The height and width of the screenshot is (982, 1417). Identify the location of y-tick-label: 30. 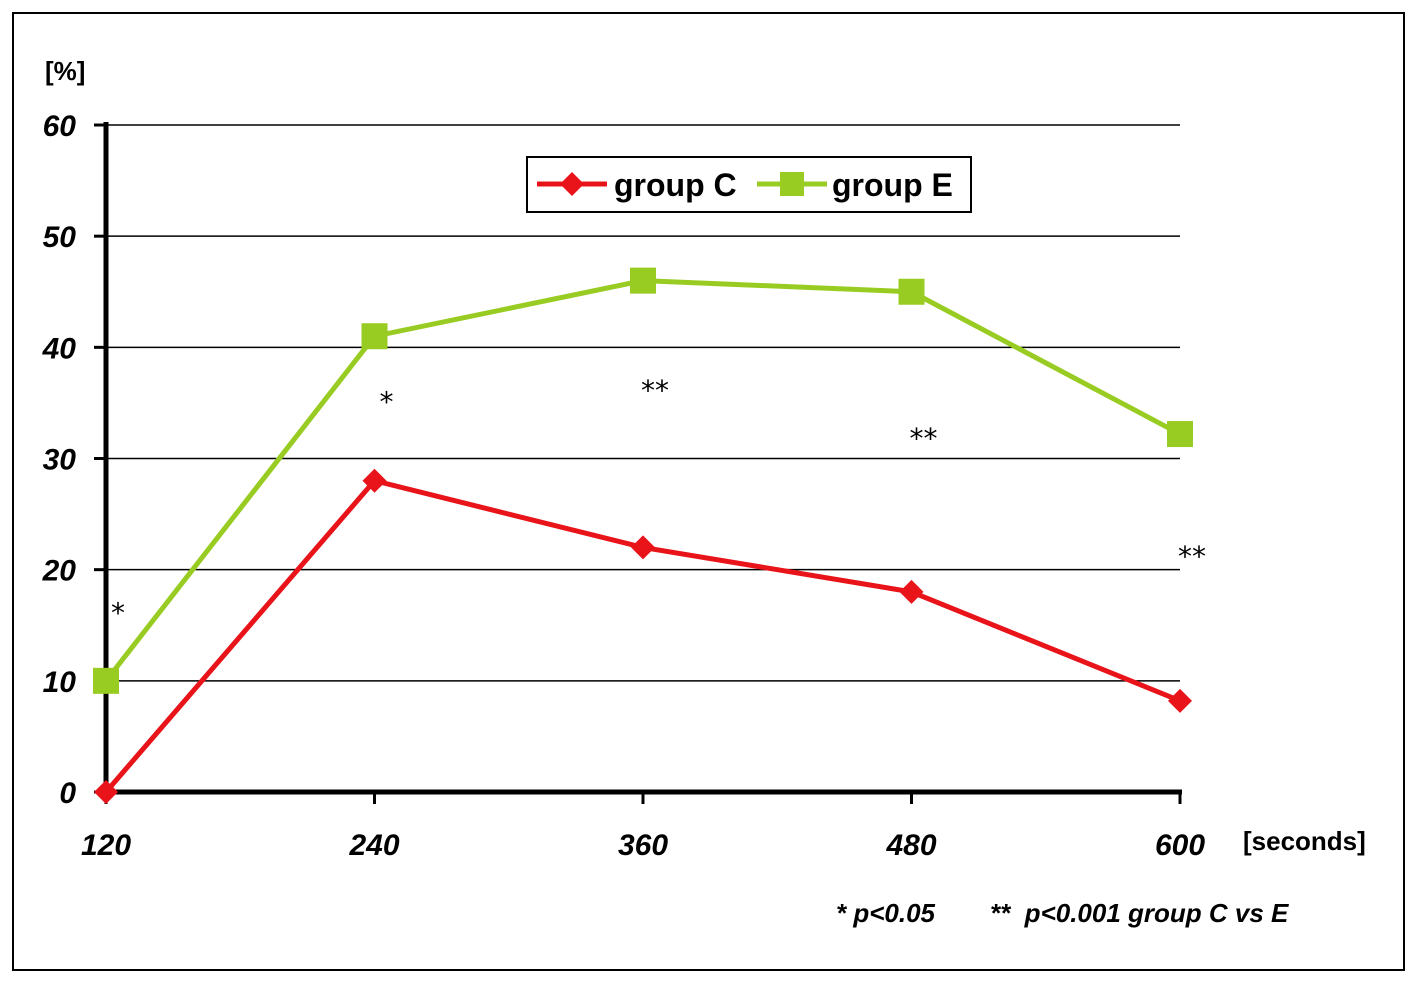
(60, 460).